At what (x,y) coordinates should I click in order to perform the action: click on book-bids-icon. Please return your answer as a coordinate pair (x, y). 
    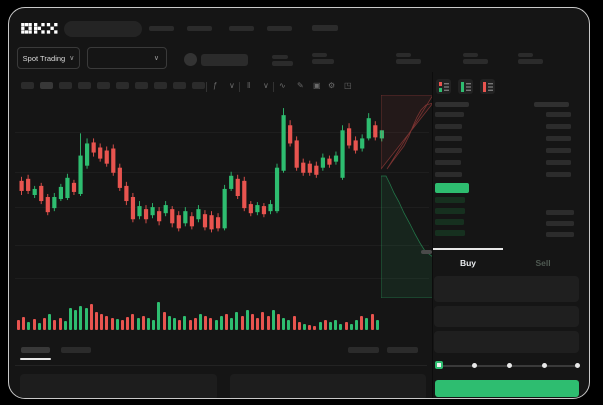
    Looking at the image, I should click on (465, 86).